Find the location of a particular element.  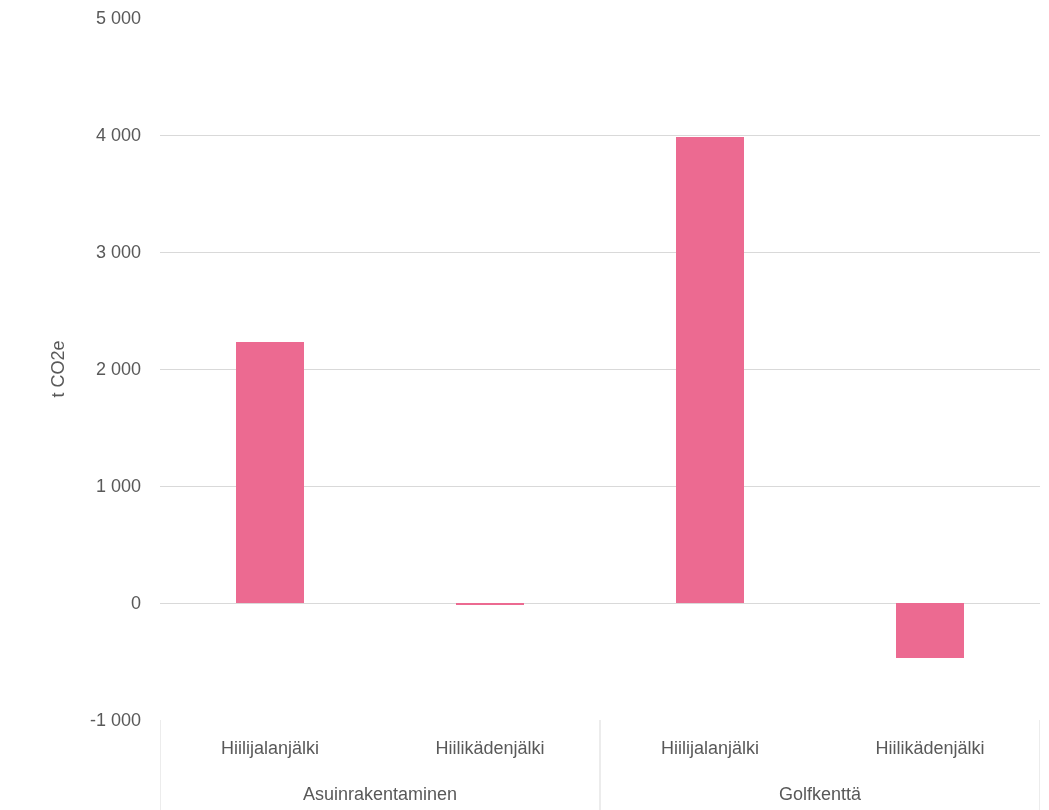

y-tick-label: 0 is located at coordinates (135, 603).